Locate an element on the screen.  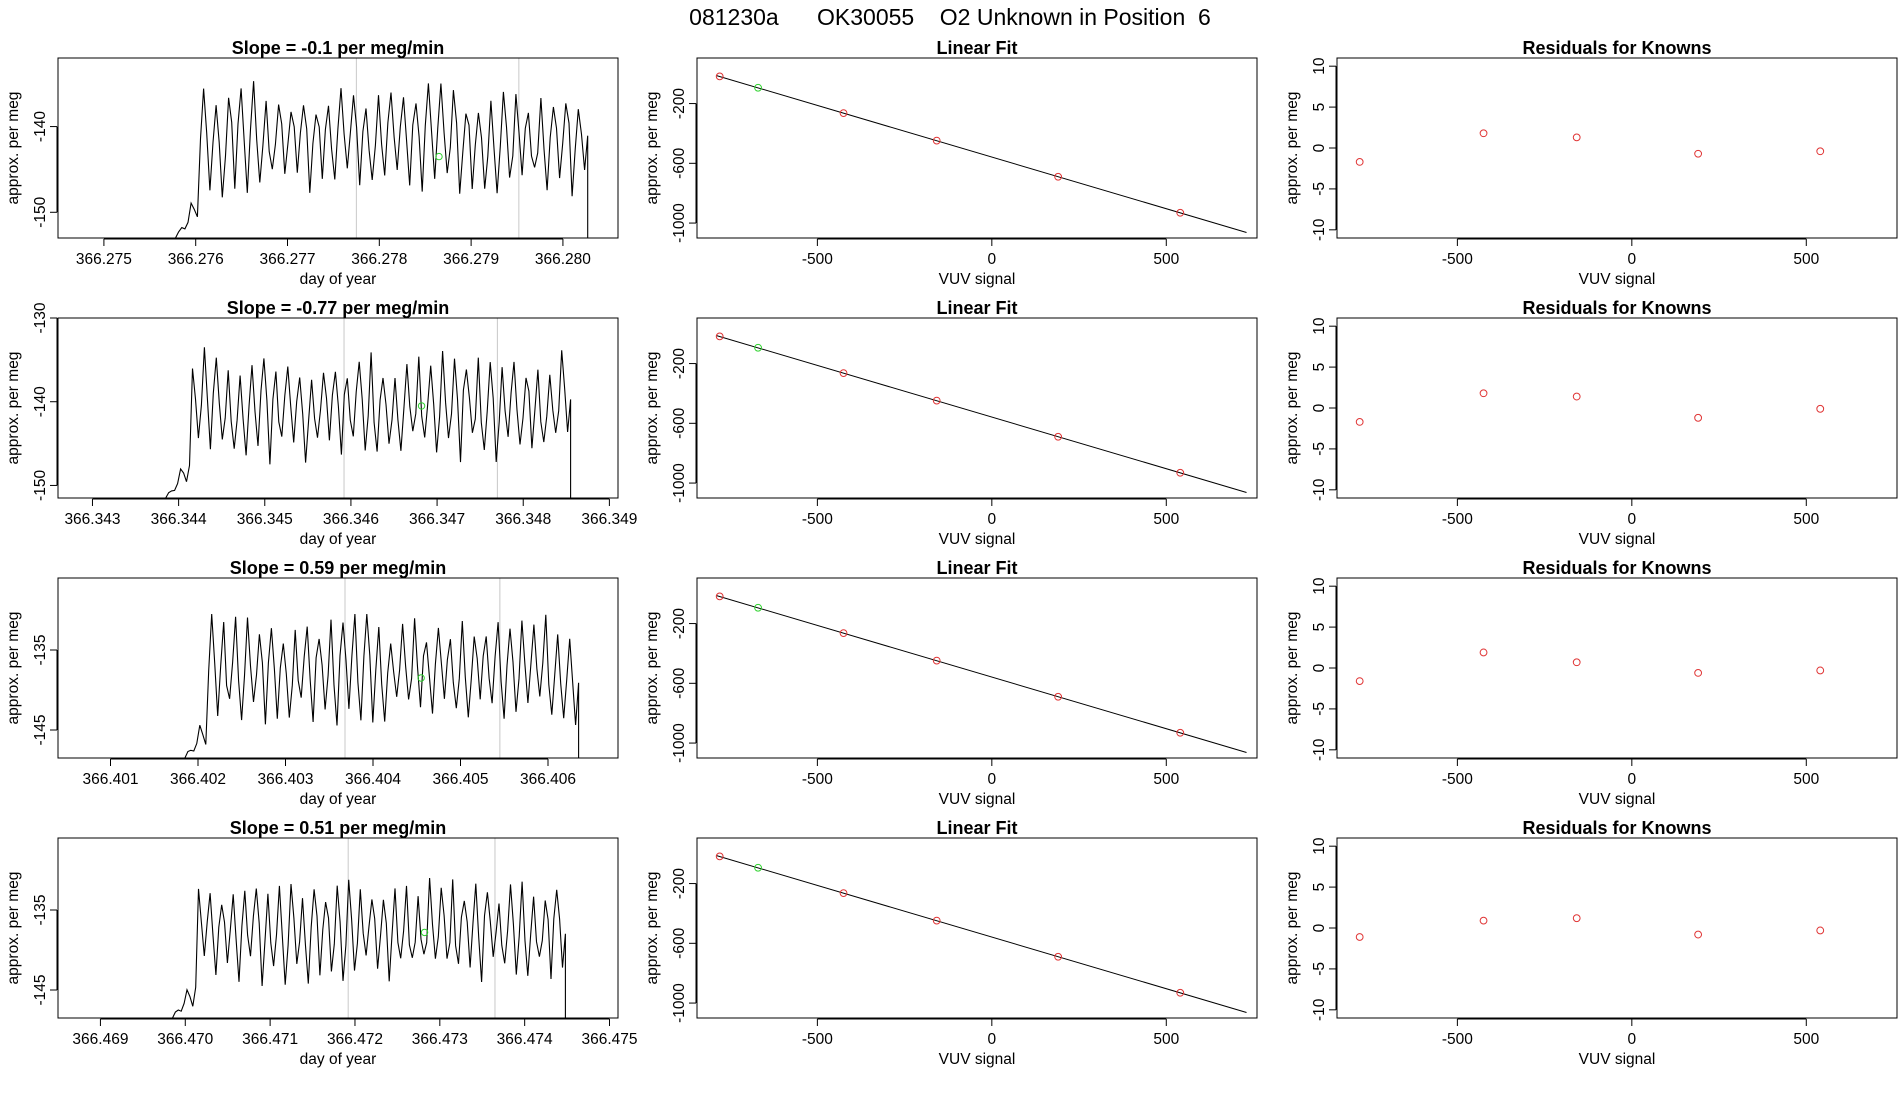
x-tick-label: 366.469 is located at coordinates (100, 1039).